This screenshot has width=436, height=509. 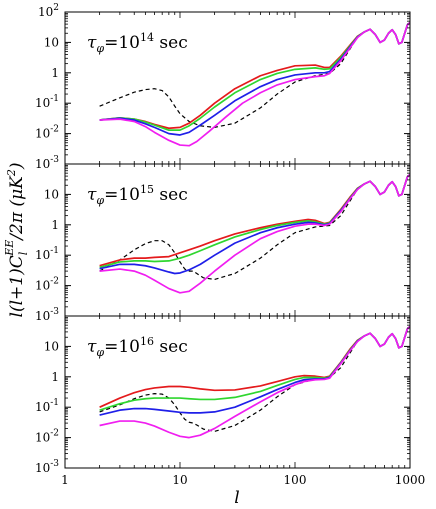 I want to click on y-tick-label: 10², so click(x=48, y=11).